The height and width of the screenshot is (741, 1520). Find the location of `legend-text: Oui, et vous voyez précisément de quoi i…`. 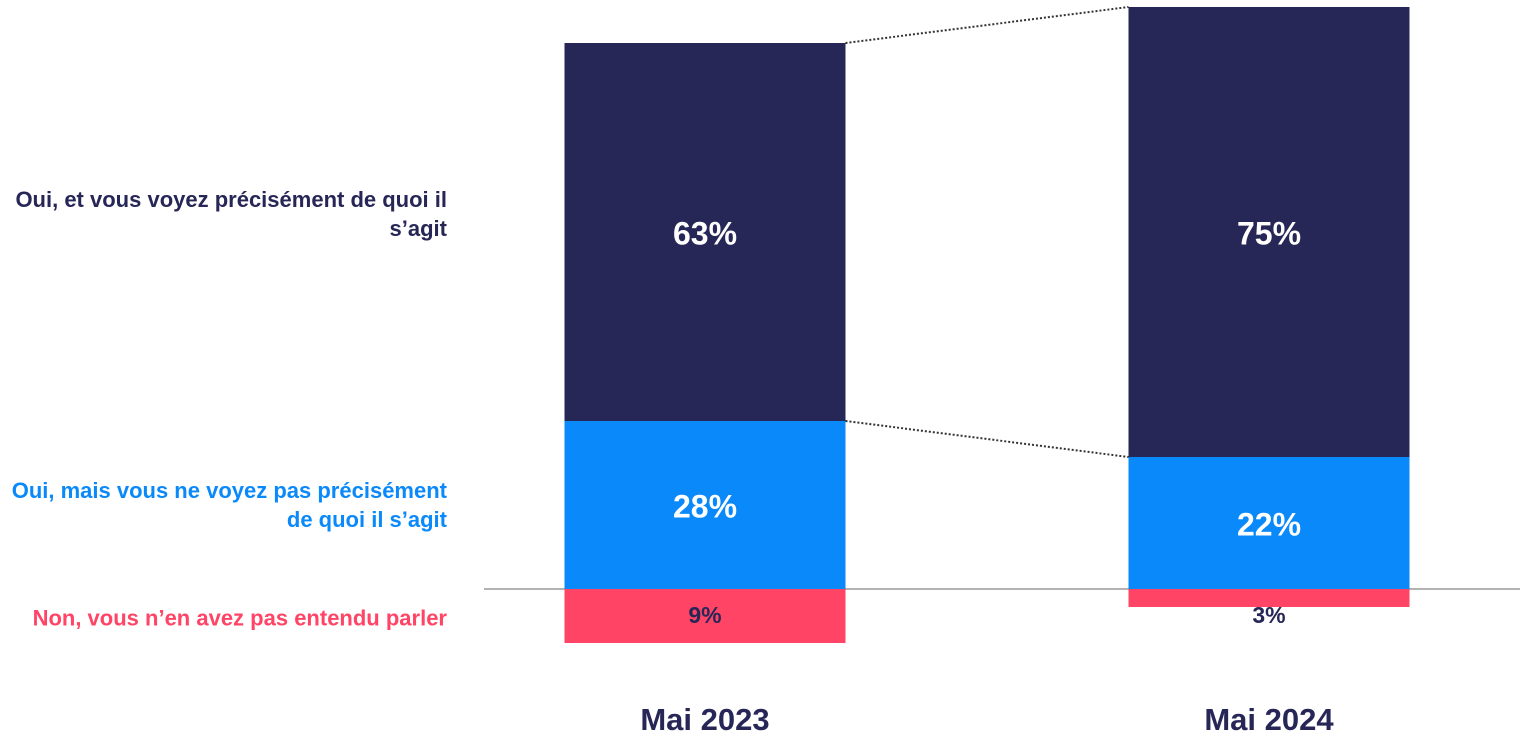

legend-text: Oui, et vous voyez précisément de quoi i… is located at coordinates (231, 214).